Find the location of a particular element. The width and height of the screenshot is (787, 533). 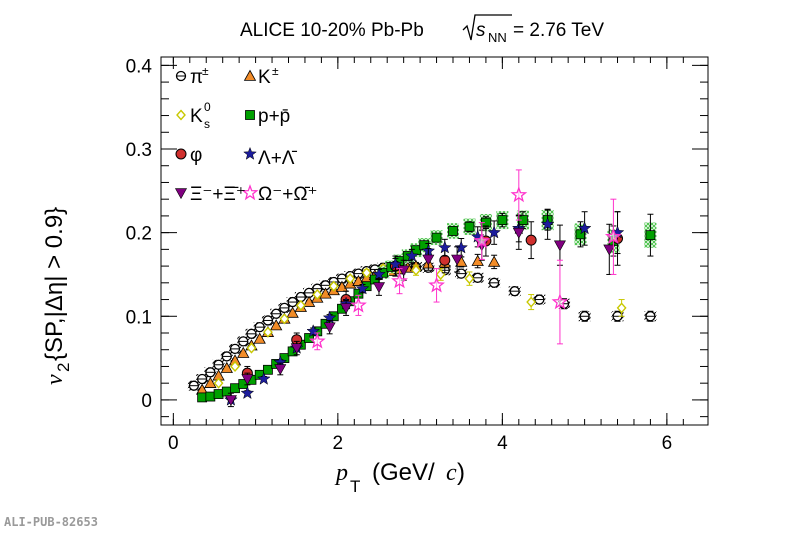

legend-lambda-label: Λ+Λ̄ is located at coordinates (277, 158).